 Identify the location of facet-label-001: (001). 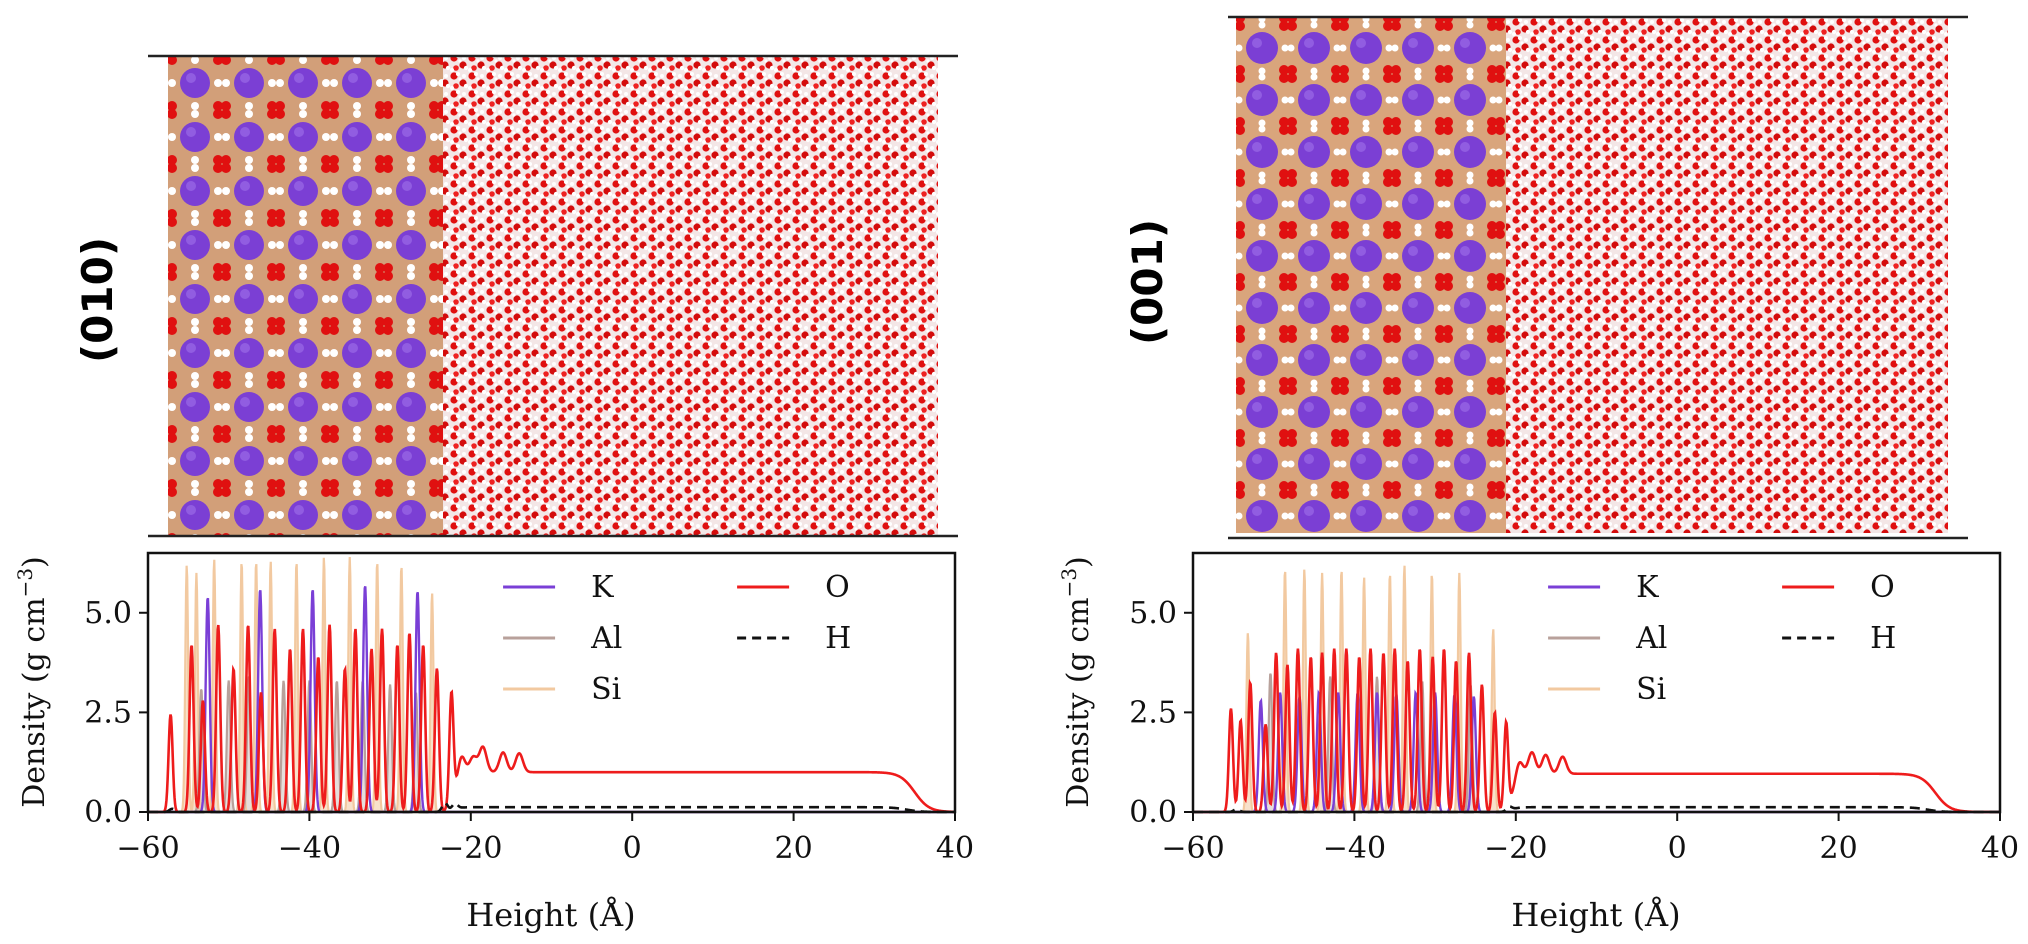
(1147, 282).